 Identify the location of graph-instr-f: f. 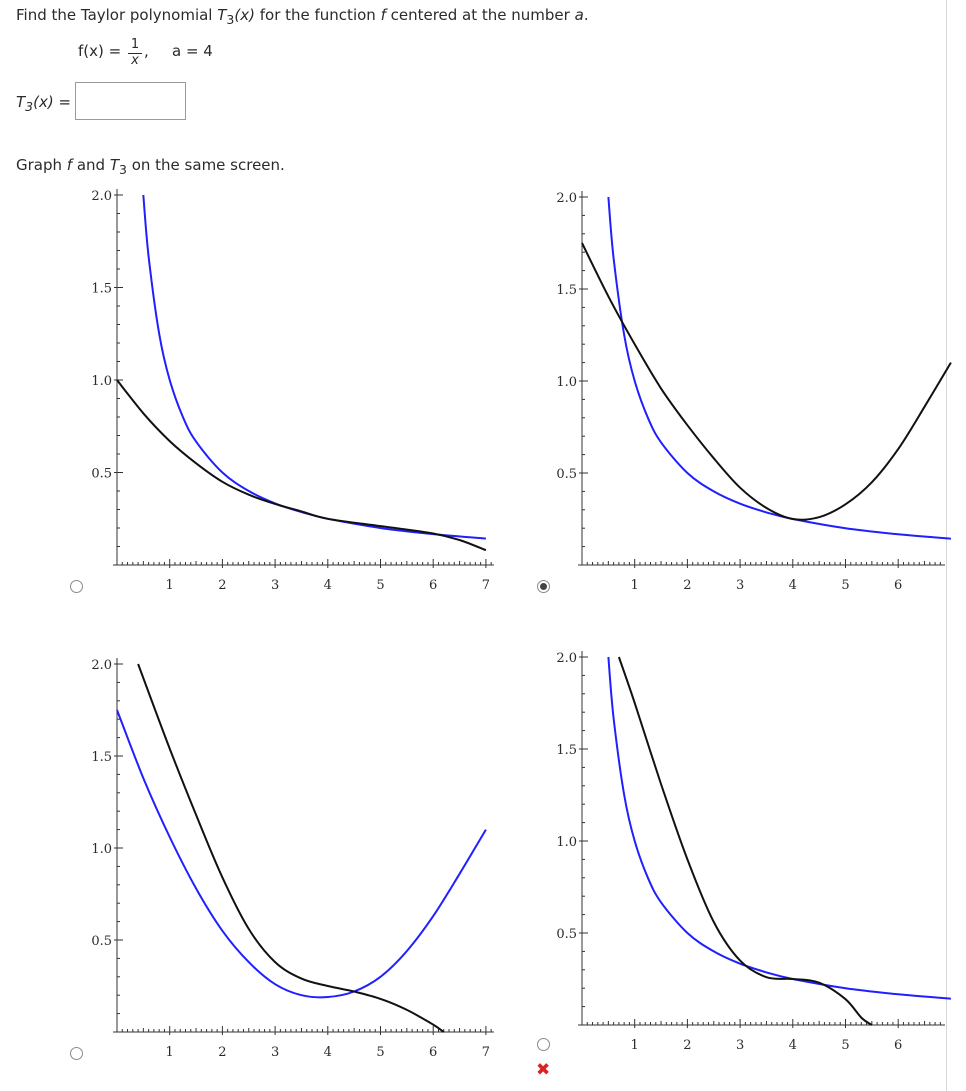
(69, 165).